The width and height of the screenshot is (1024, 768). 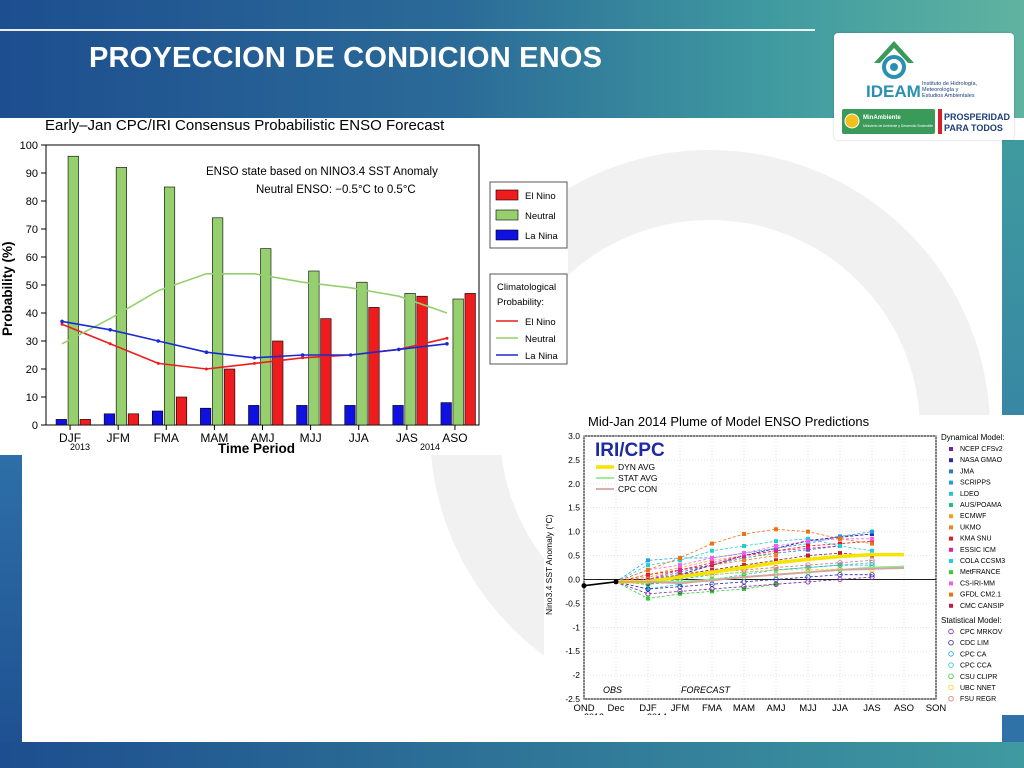 What do you see at coordinates (712, 708) in the screenshot?
I see `chart2-xtick-label: FMA` at bounding box center [712, 708].